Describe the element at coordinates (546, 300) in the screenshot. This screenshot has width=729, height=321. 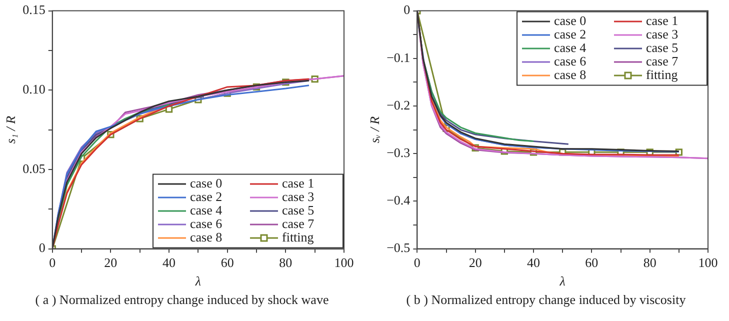
I see `text: ( b ) Normalized entropy change induced by viscosity` at that location.